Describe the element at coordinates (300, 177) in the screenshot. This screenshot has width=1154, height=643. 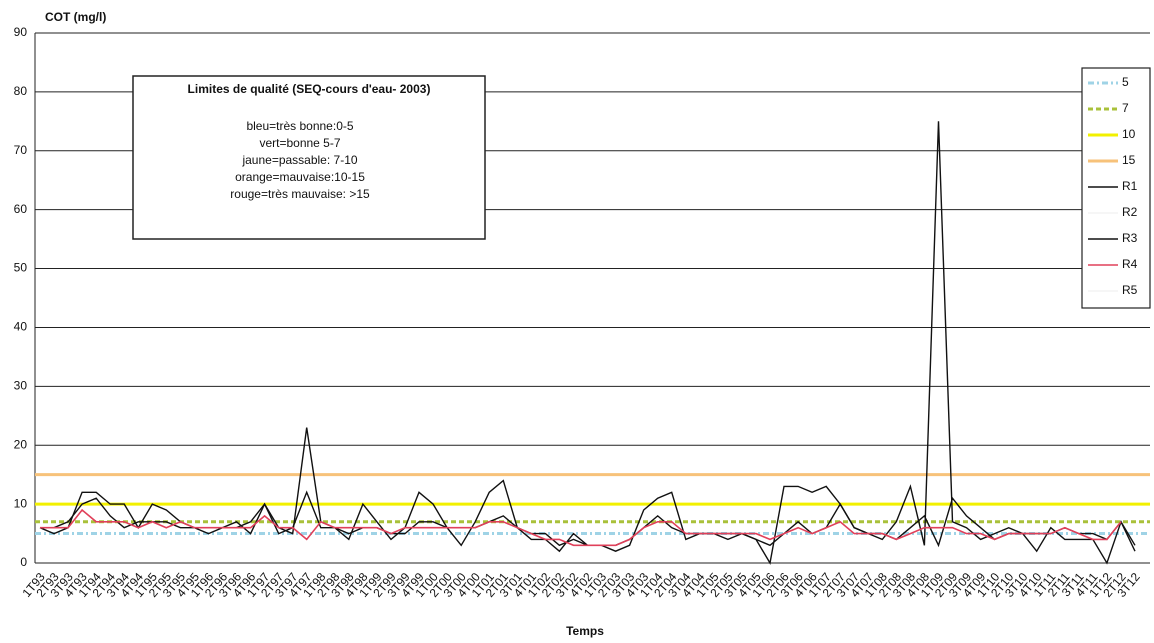
I see `annotation-line: orange=mauvaise:10-15` at that location.